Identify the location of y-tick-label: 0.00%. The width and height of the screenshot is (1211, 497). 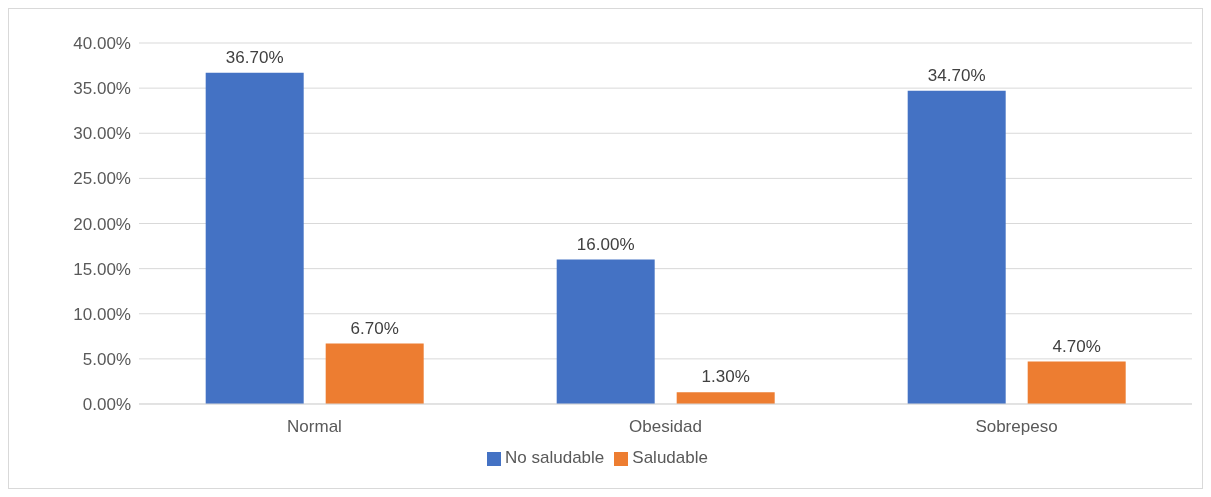
(106, 405).